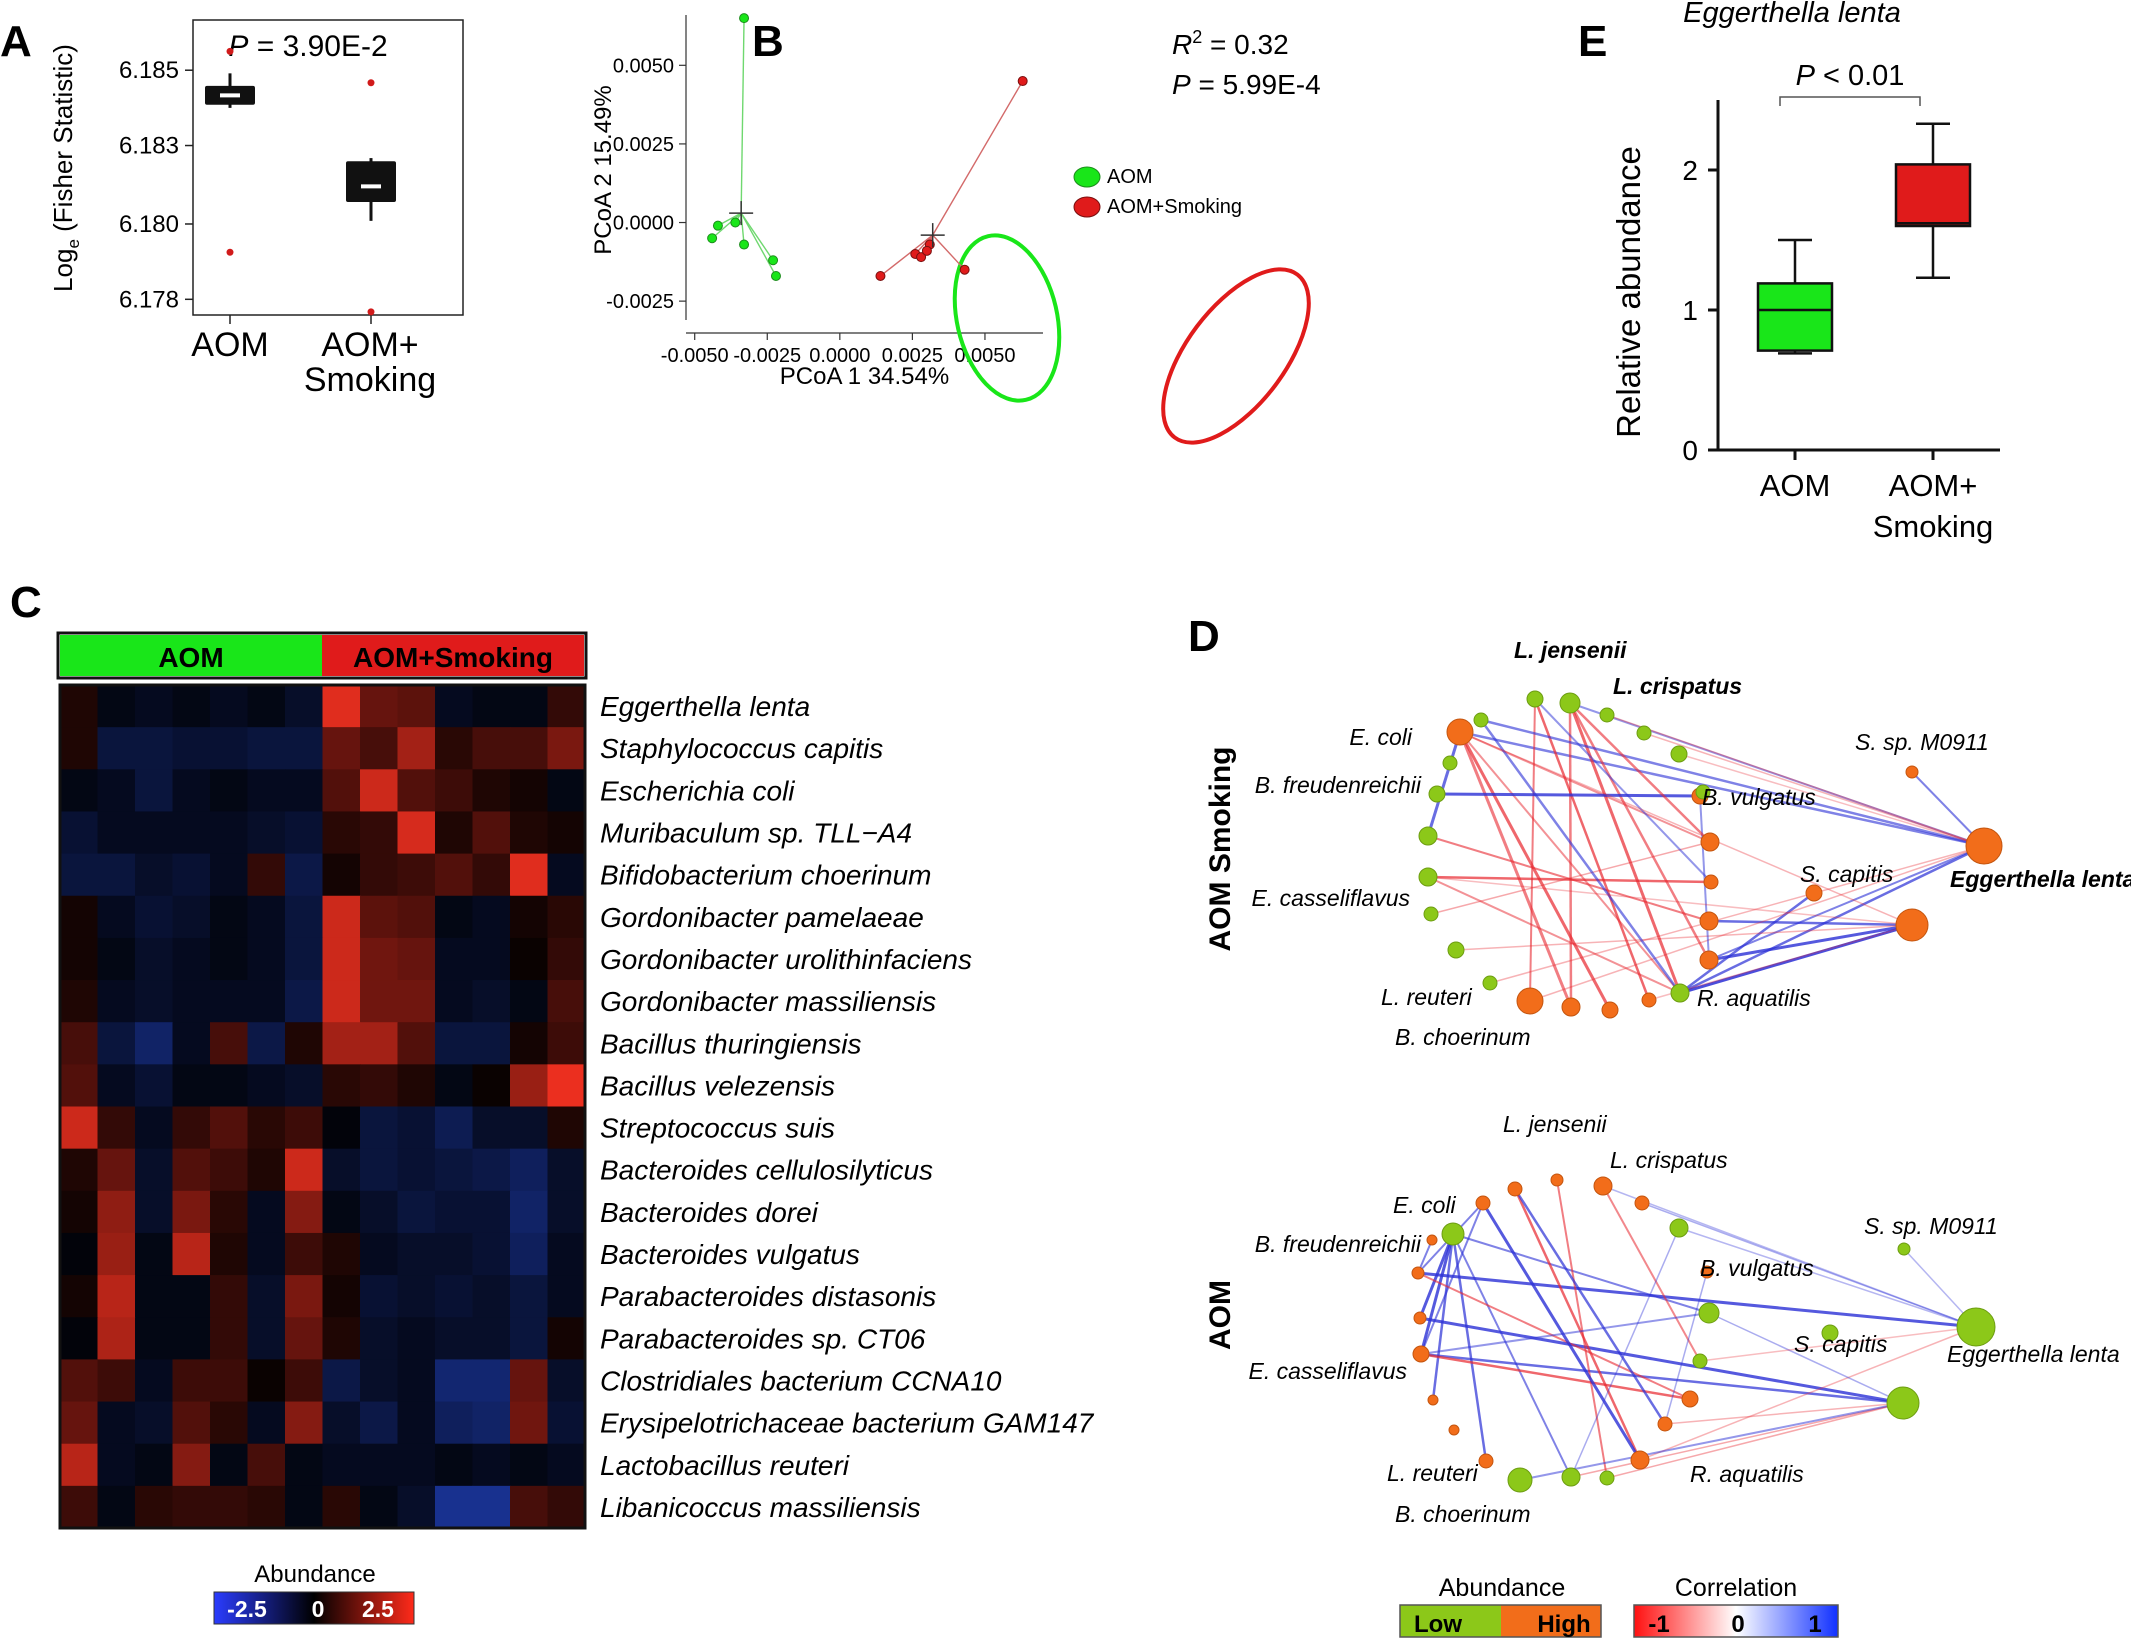 The width and height of the screenshot is (2131, 1643). Describe the element at coordinates (1757, 1268) in the screenshot. I see `node-label: B. vulgatus` at that location.